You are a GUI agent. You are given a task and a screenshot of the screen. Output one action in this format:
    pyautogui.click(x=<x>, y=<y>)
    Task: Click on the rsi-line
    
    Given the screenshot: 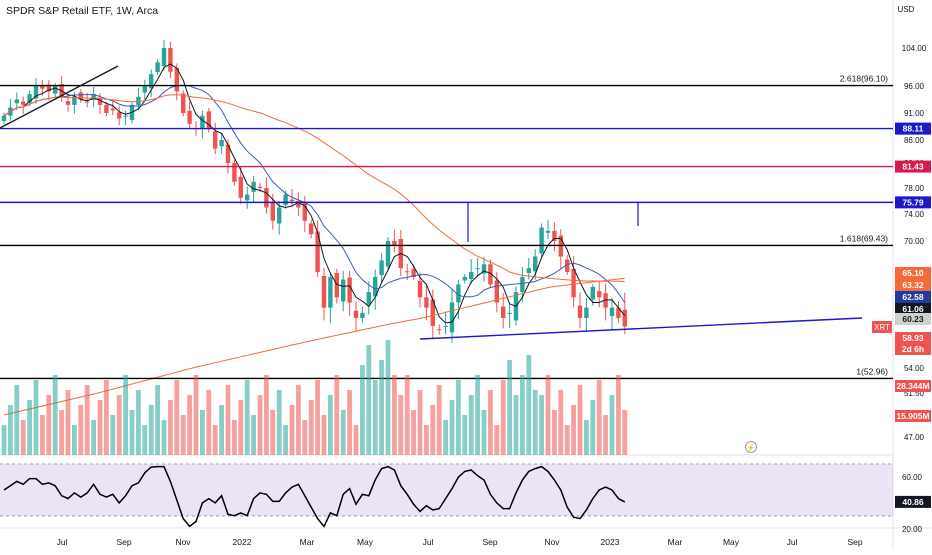 What is the action you would take?
    pyautogui.click(x=314, y=496)
    